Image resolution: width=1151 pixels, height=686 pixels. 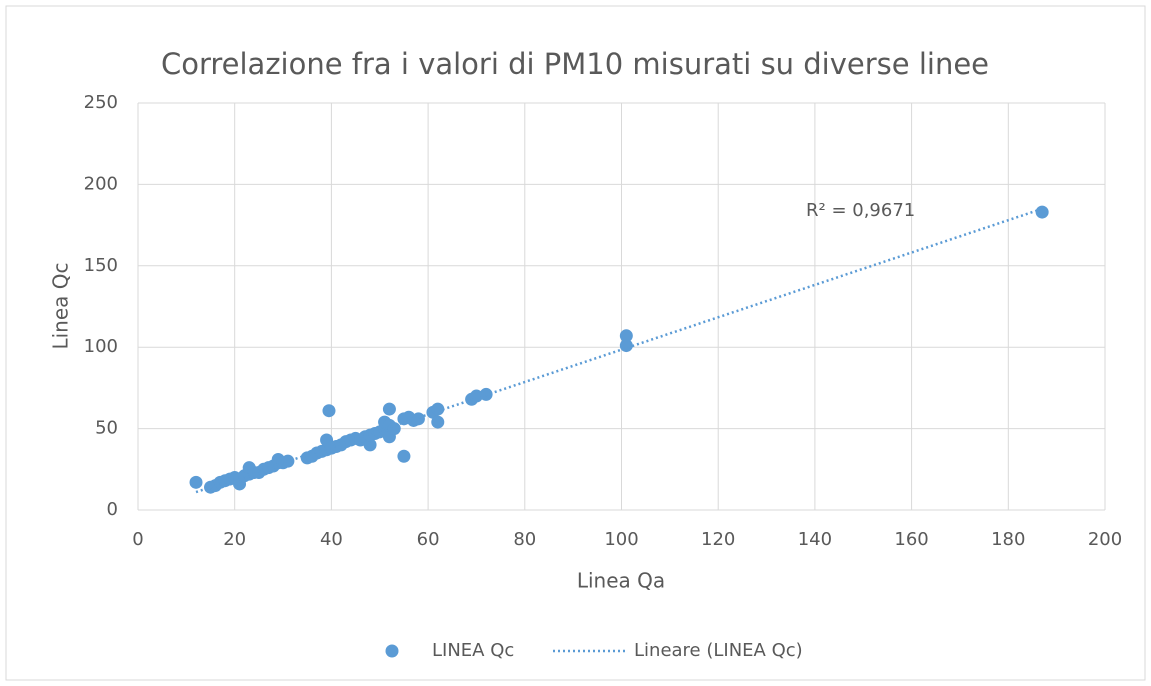 I want to click on legend-label: Lineare (LINEA Qc), so click(x=718, y=650).